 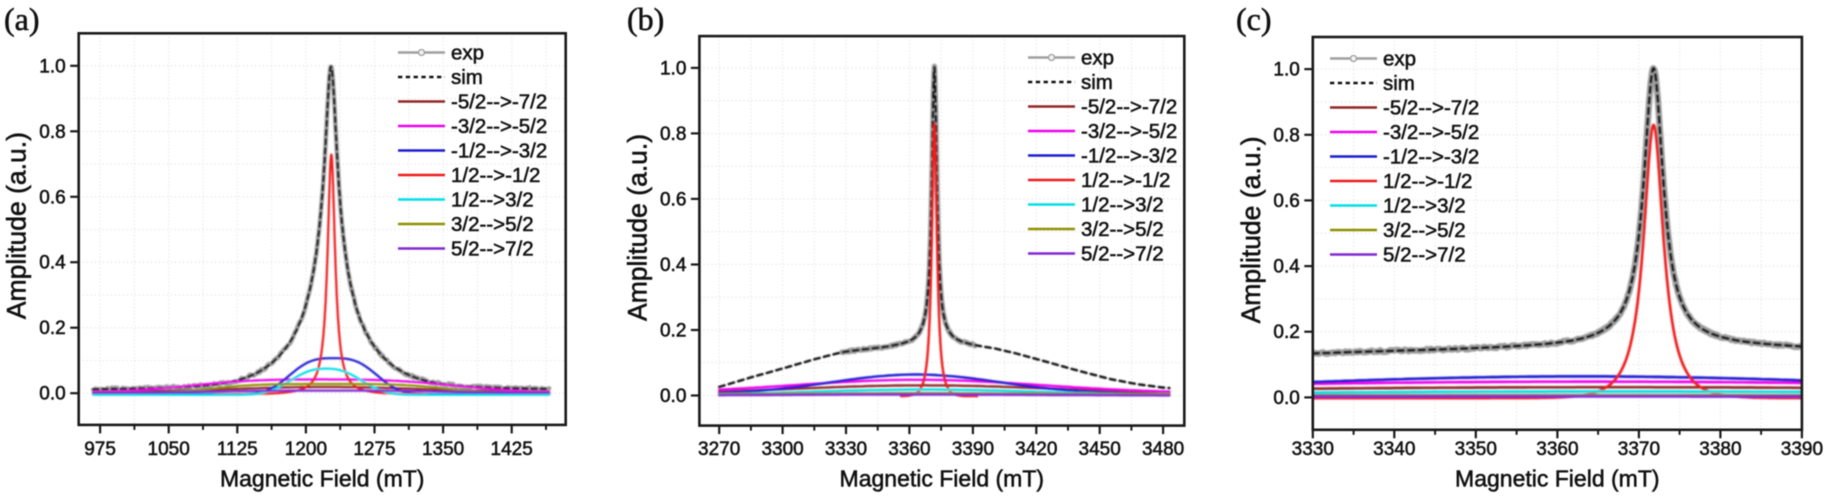 What do you see at coordinates (306, 449) in the screenshot?
I see `svg-text: 1200` at bounding box center [306, 449].